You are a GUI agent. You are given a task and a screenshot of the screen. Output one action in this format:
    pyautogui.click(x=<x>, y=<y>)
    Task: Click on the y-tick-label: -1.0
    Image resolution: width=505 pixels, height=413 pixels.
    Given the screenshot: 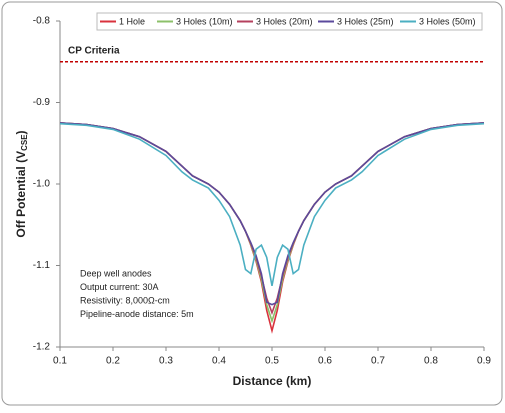 What is the action you would take?
    pyautogui.click(x=42, y=184)
    